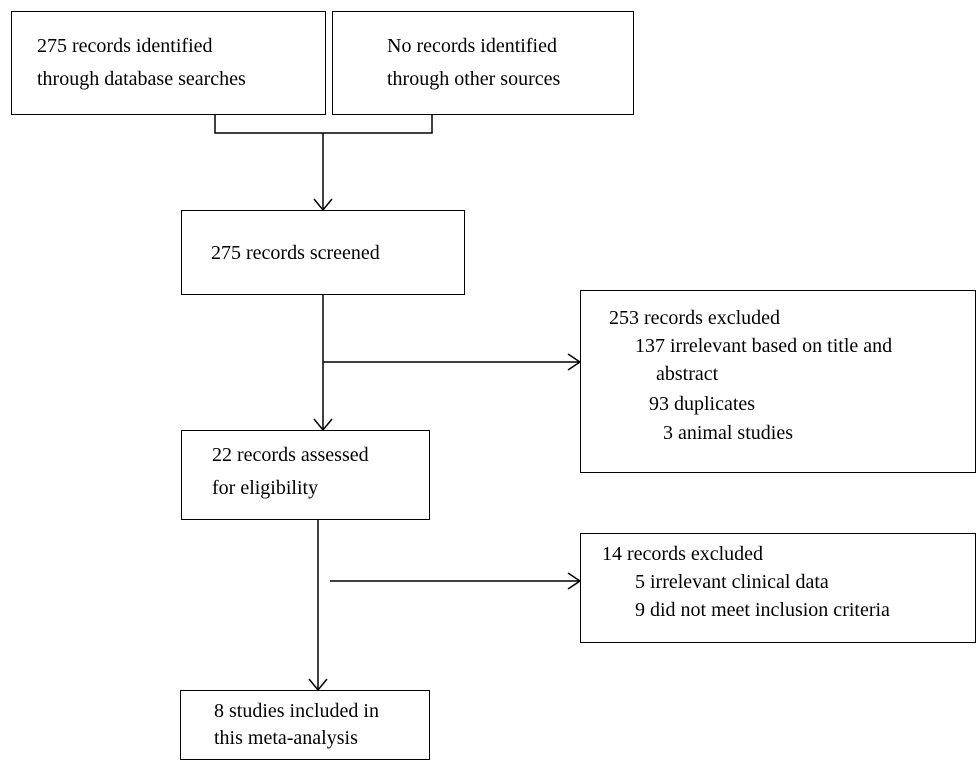 This screenshot has width=978, height=760. I want to click on database-search-line-2: through database searches, so click(141, 79).